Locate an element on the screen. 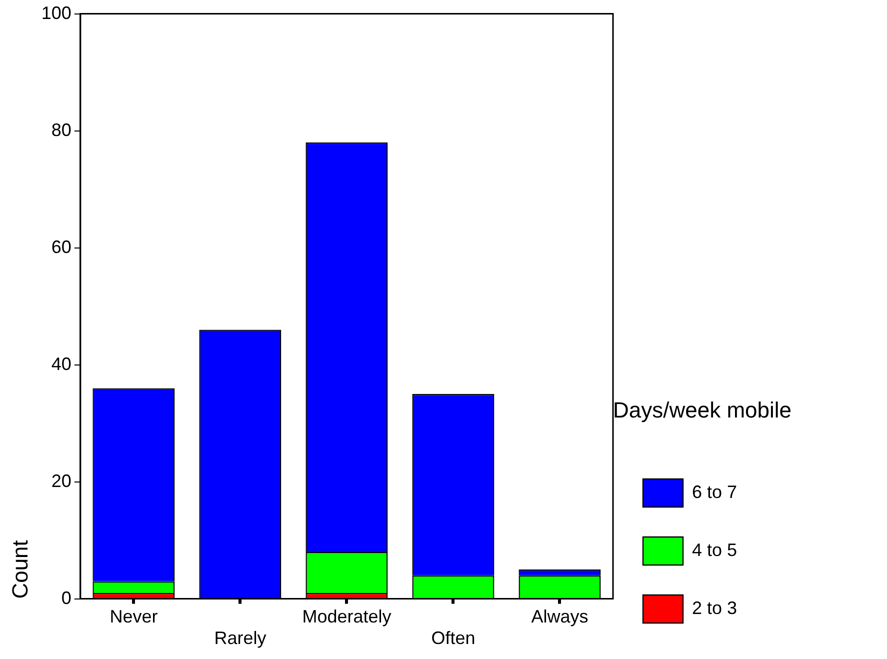 The image size is (887, 659). y-tick-label: 40 is located at coordinates (61, 364).